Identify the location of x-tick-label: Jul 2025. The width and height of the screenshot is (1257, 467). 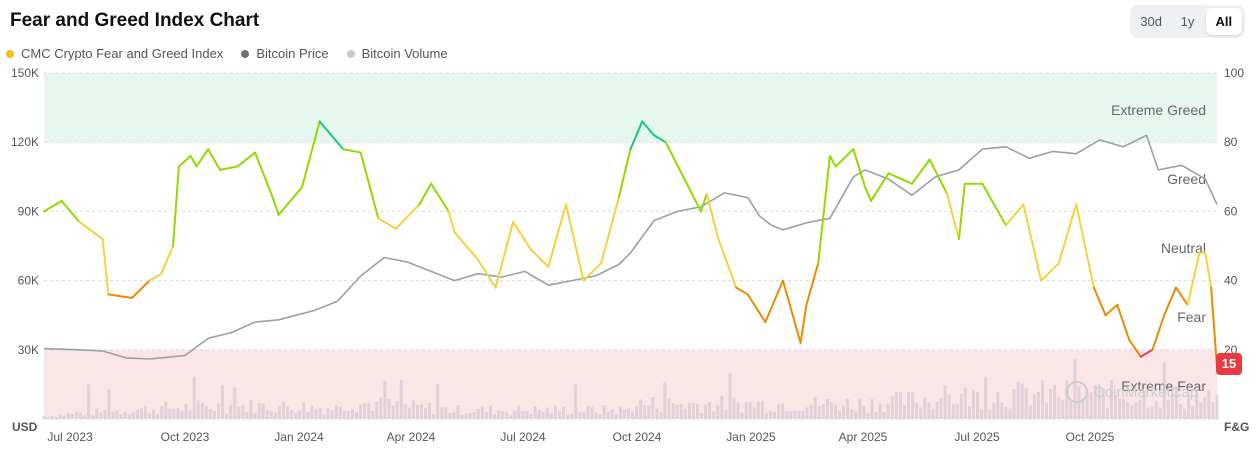
(977, 437).